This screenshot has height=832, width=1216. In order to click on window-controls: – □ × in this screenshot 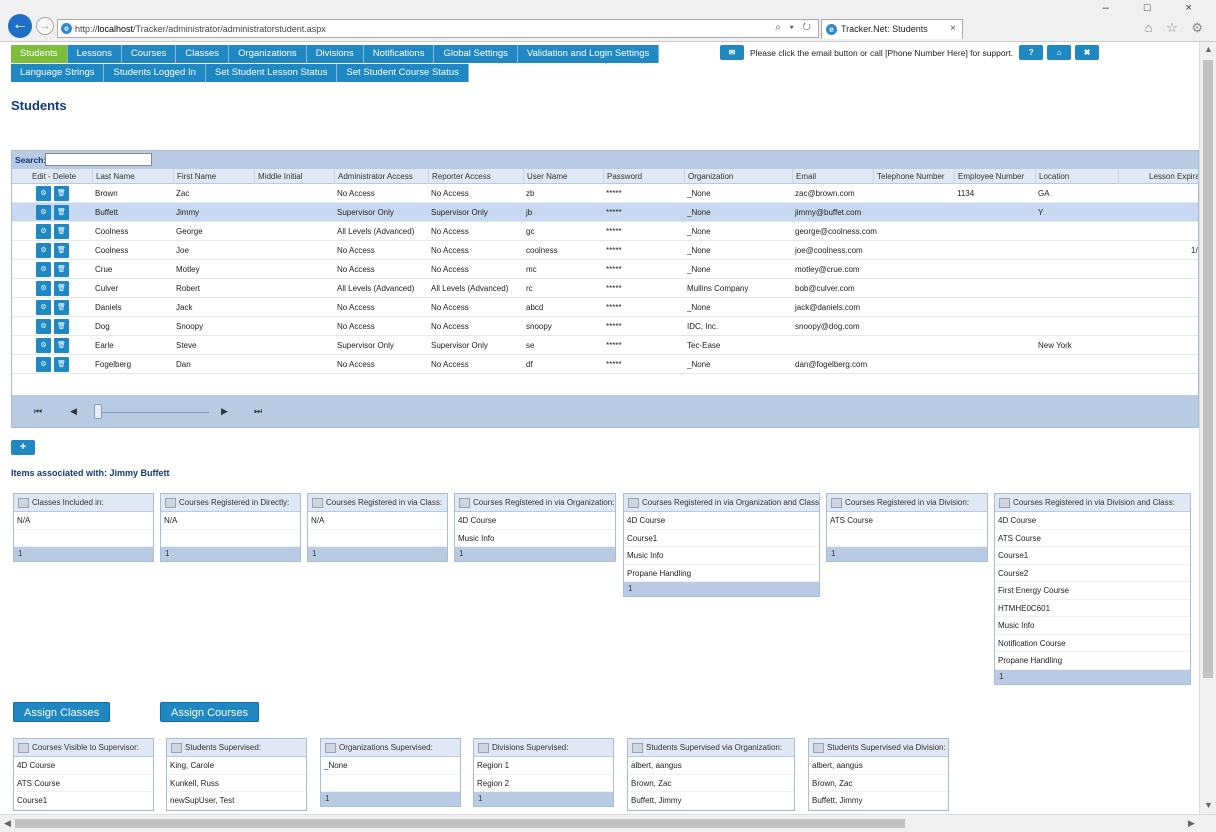, I will do `click(1155, 8)`.